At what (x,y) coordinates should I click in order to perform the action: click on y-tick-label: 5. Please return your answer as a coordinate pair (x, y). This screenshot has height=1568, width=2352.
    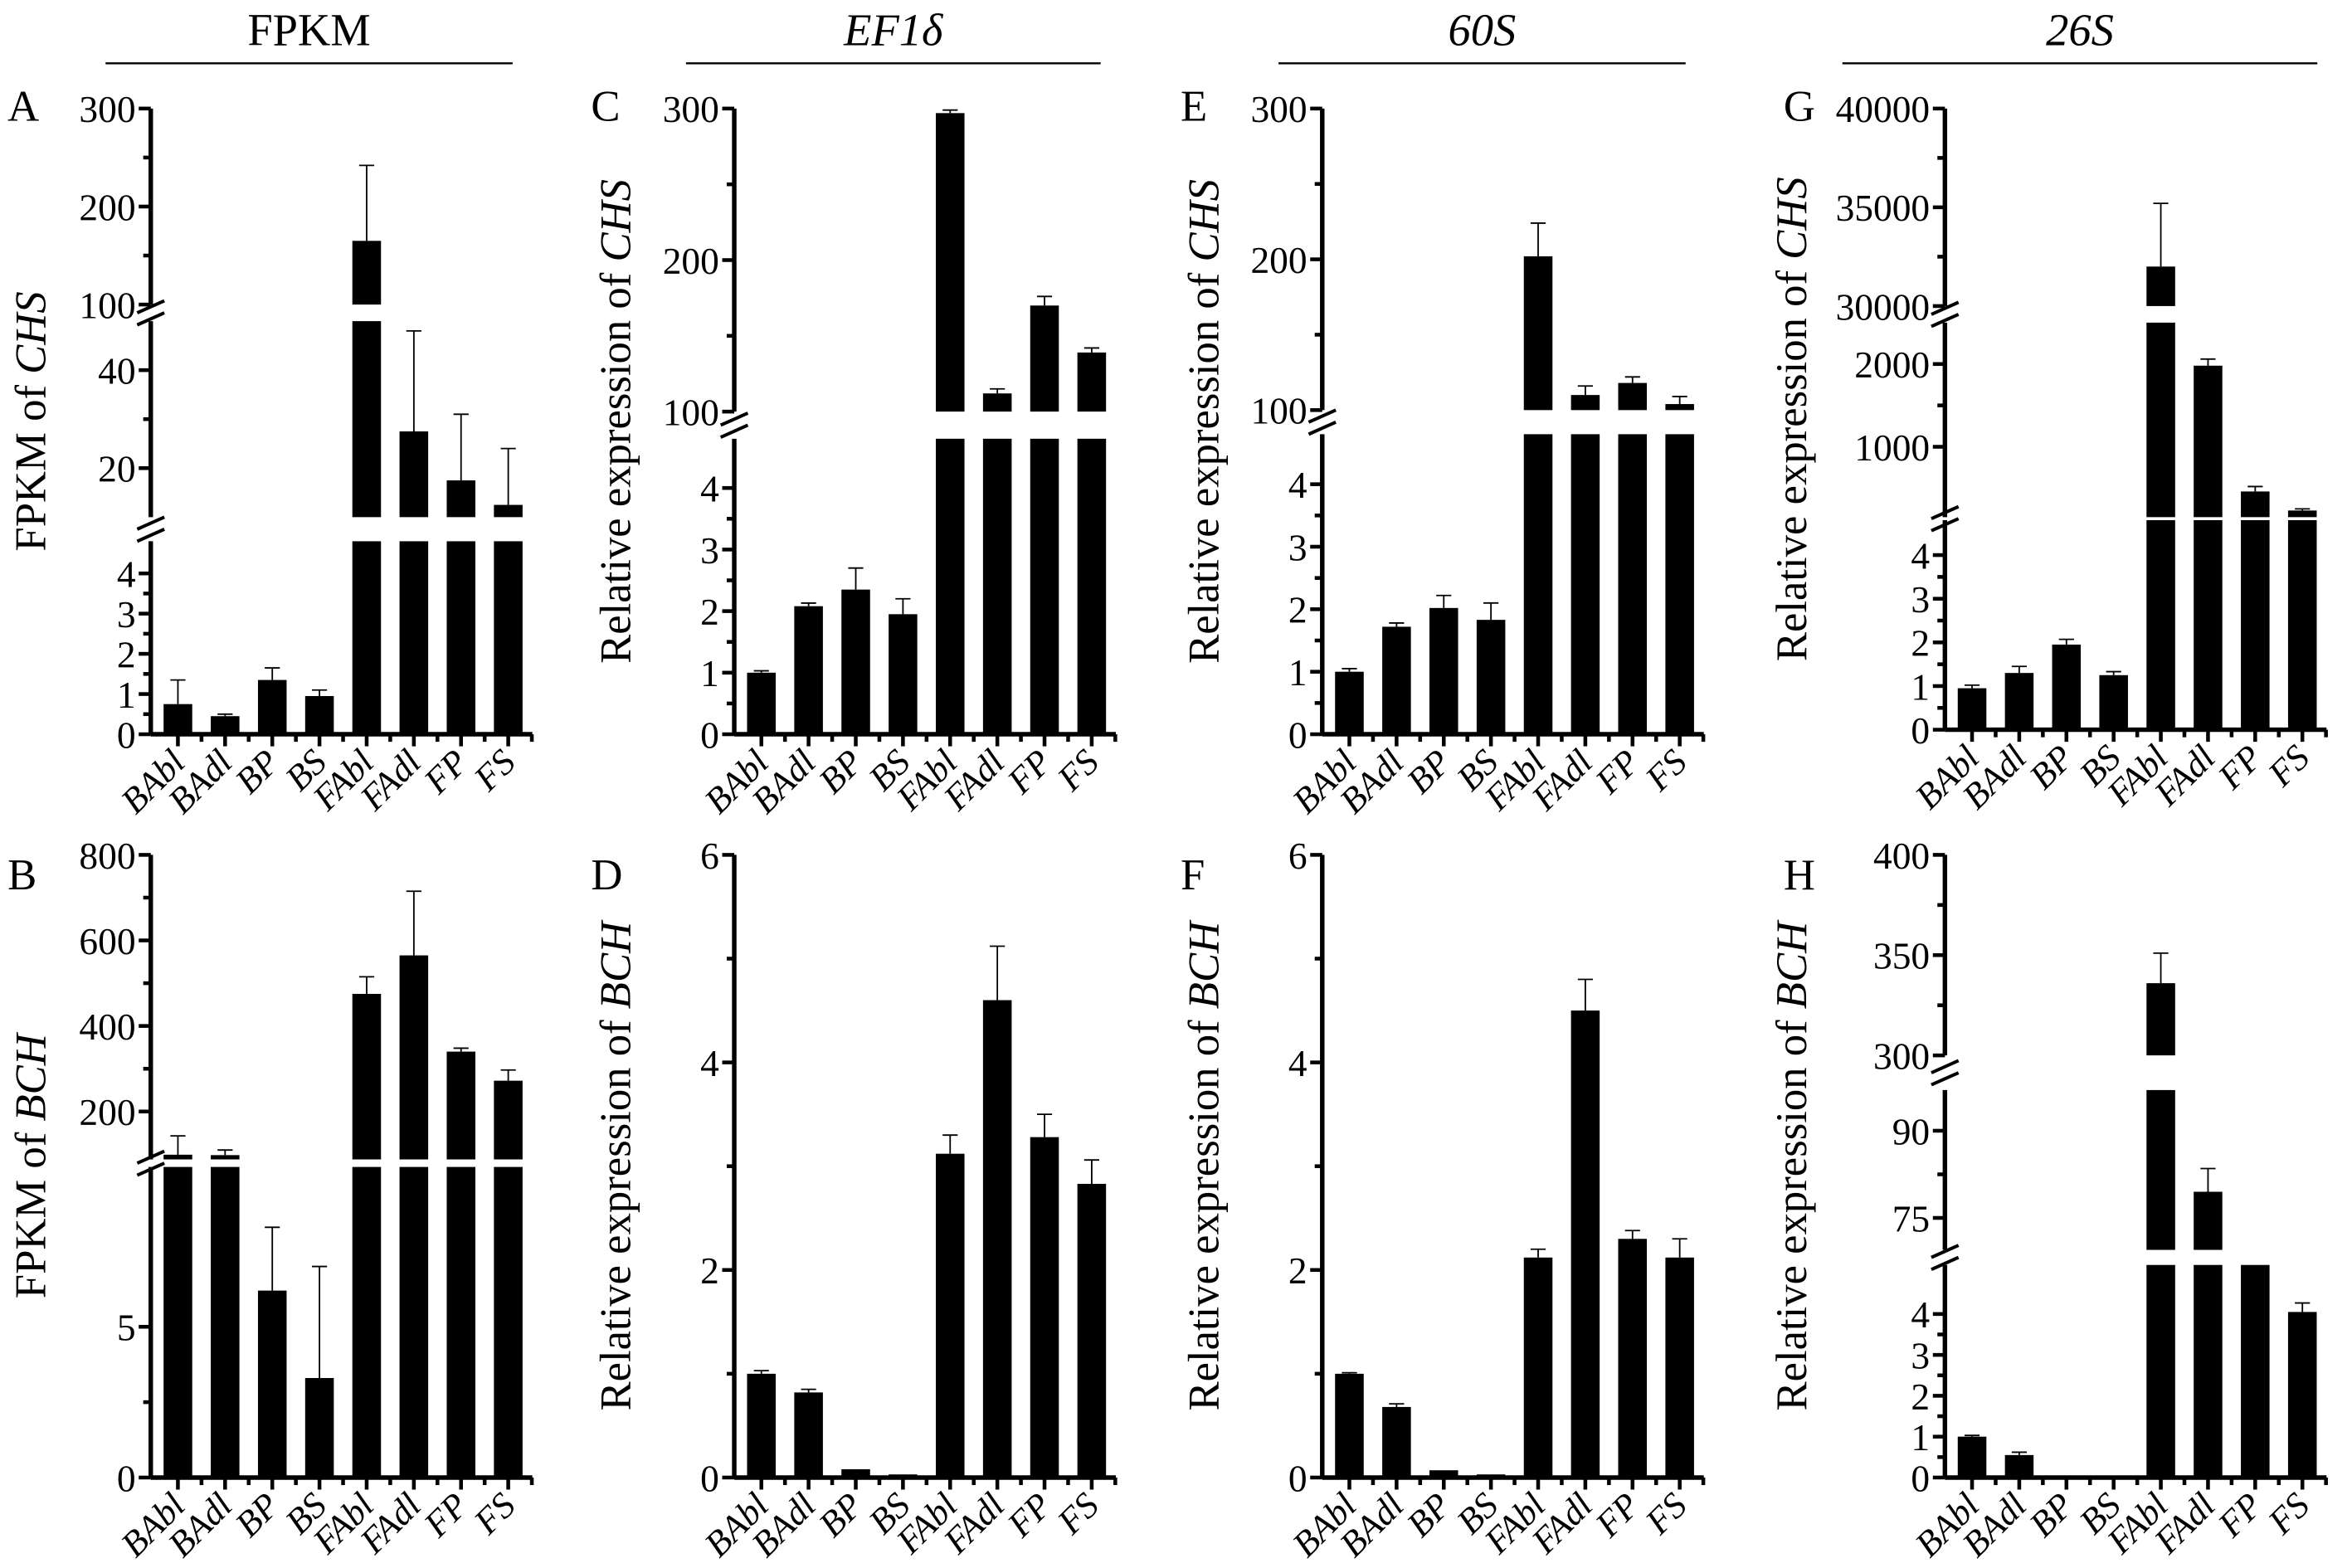
    Looking at the image, I should click on (126, 1328).